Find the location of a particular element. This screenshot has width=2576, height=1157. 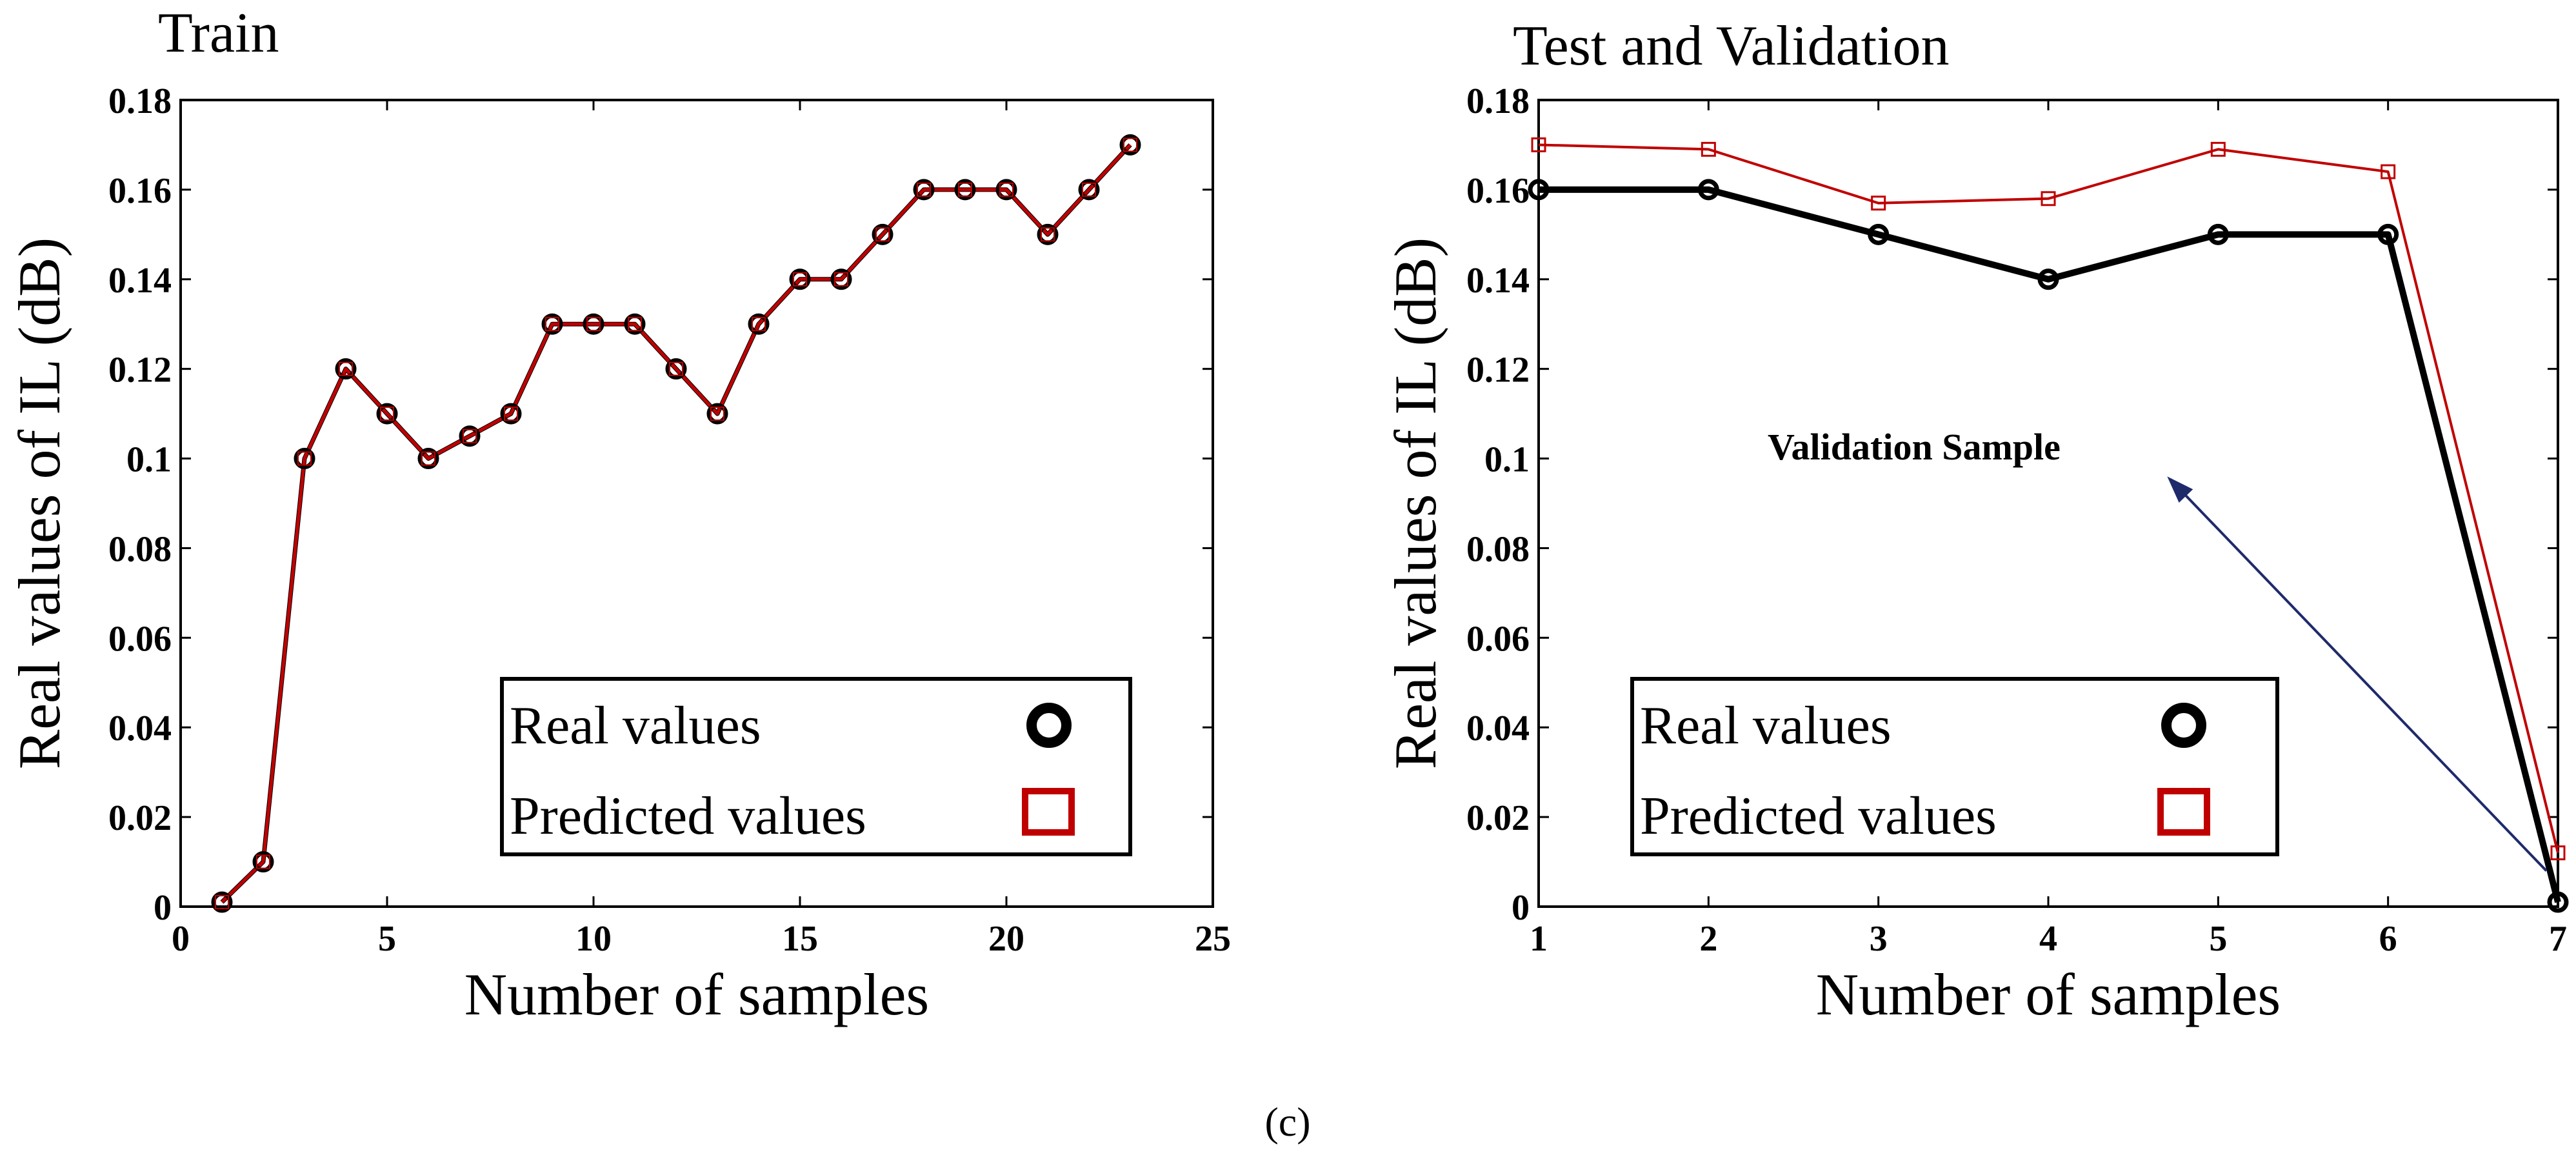

test-legend-circle-icon is located at coordinates (2183, 725).